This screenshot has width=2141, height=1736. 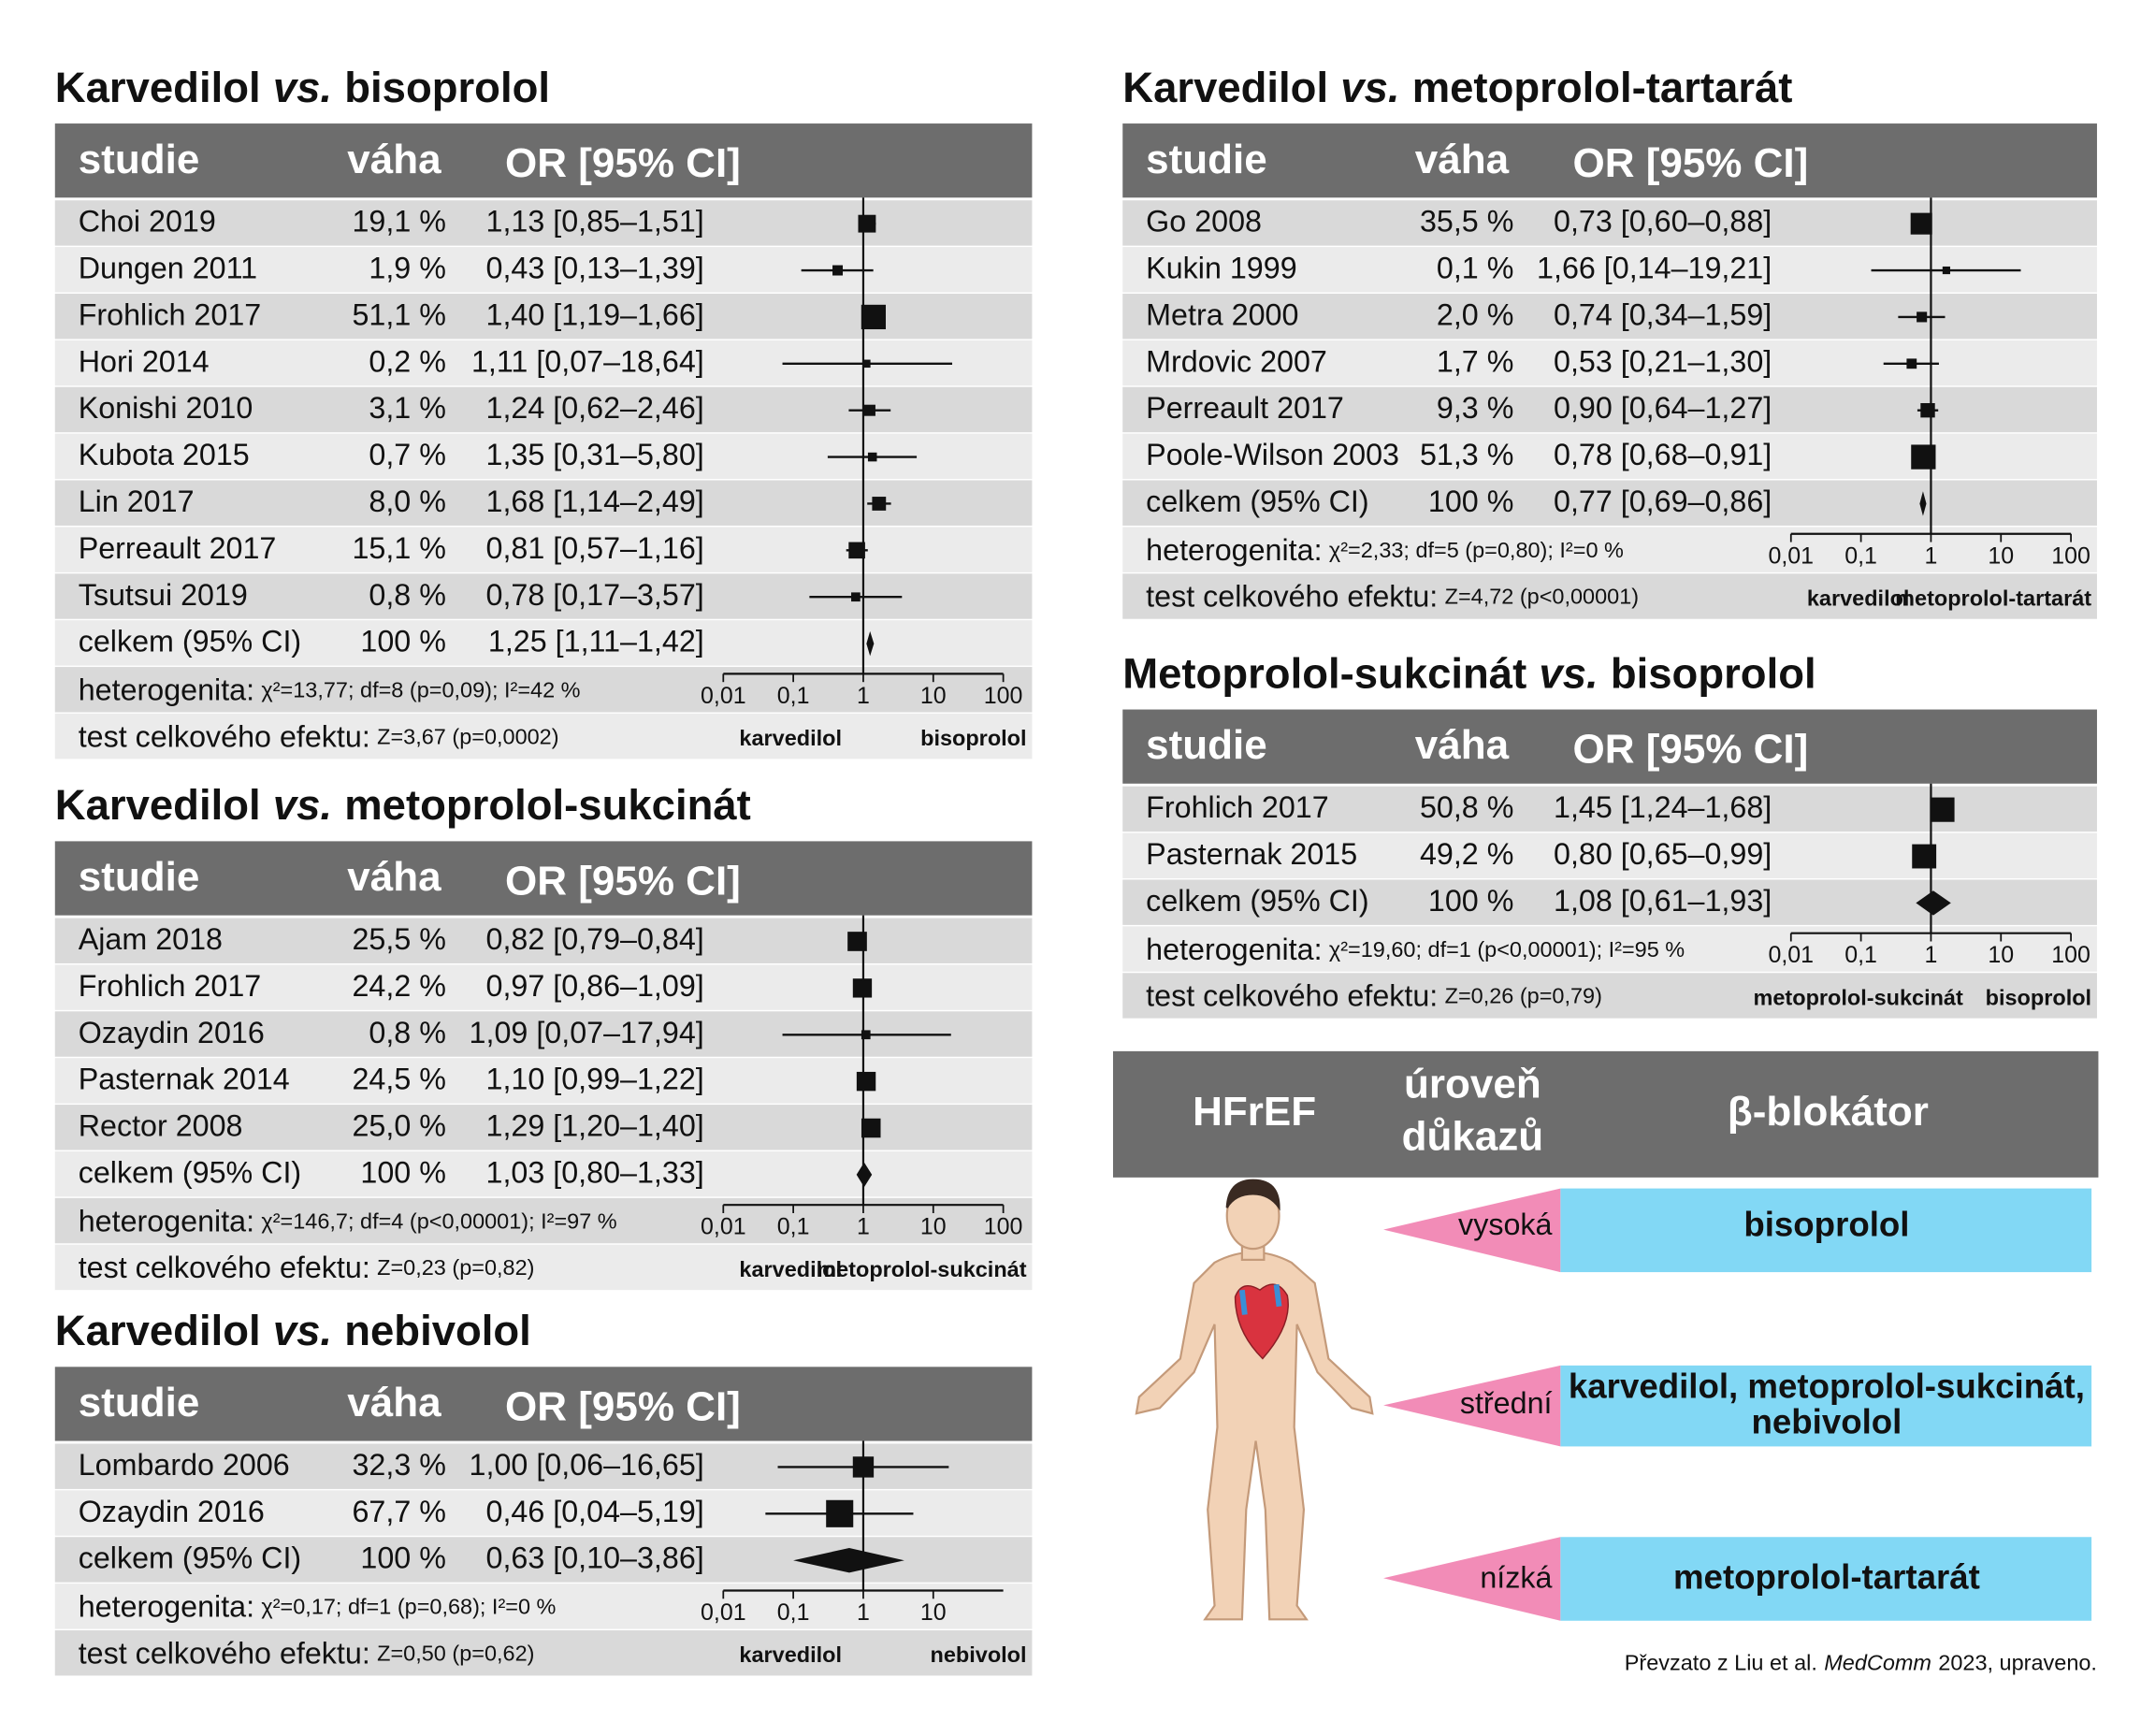 I want to click on weight-label: 49,2 %, so click(x=1466, y=854).